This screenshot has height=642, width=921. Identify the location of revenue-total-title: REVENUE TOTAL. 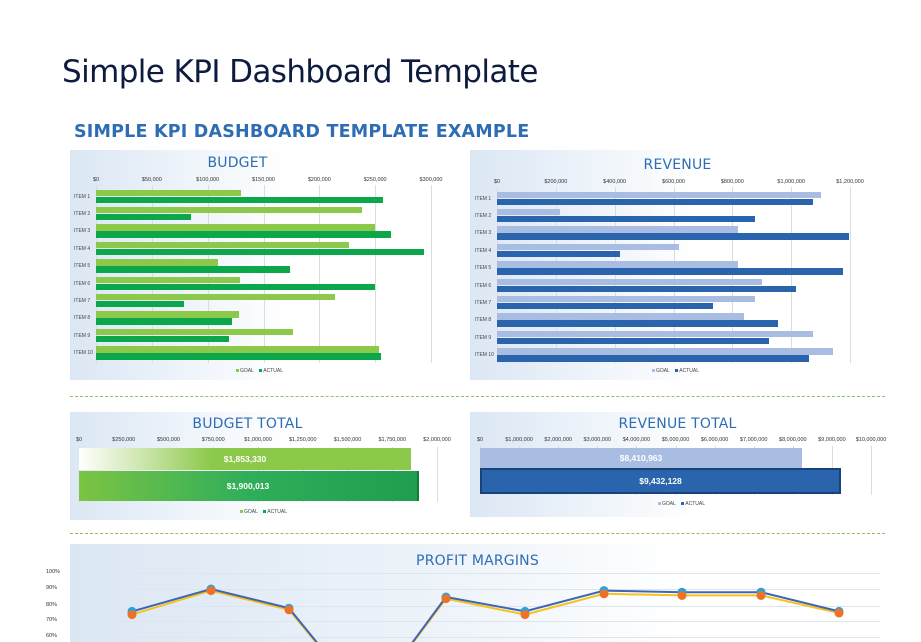
(677, 424).